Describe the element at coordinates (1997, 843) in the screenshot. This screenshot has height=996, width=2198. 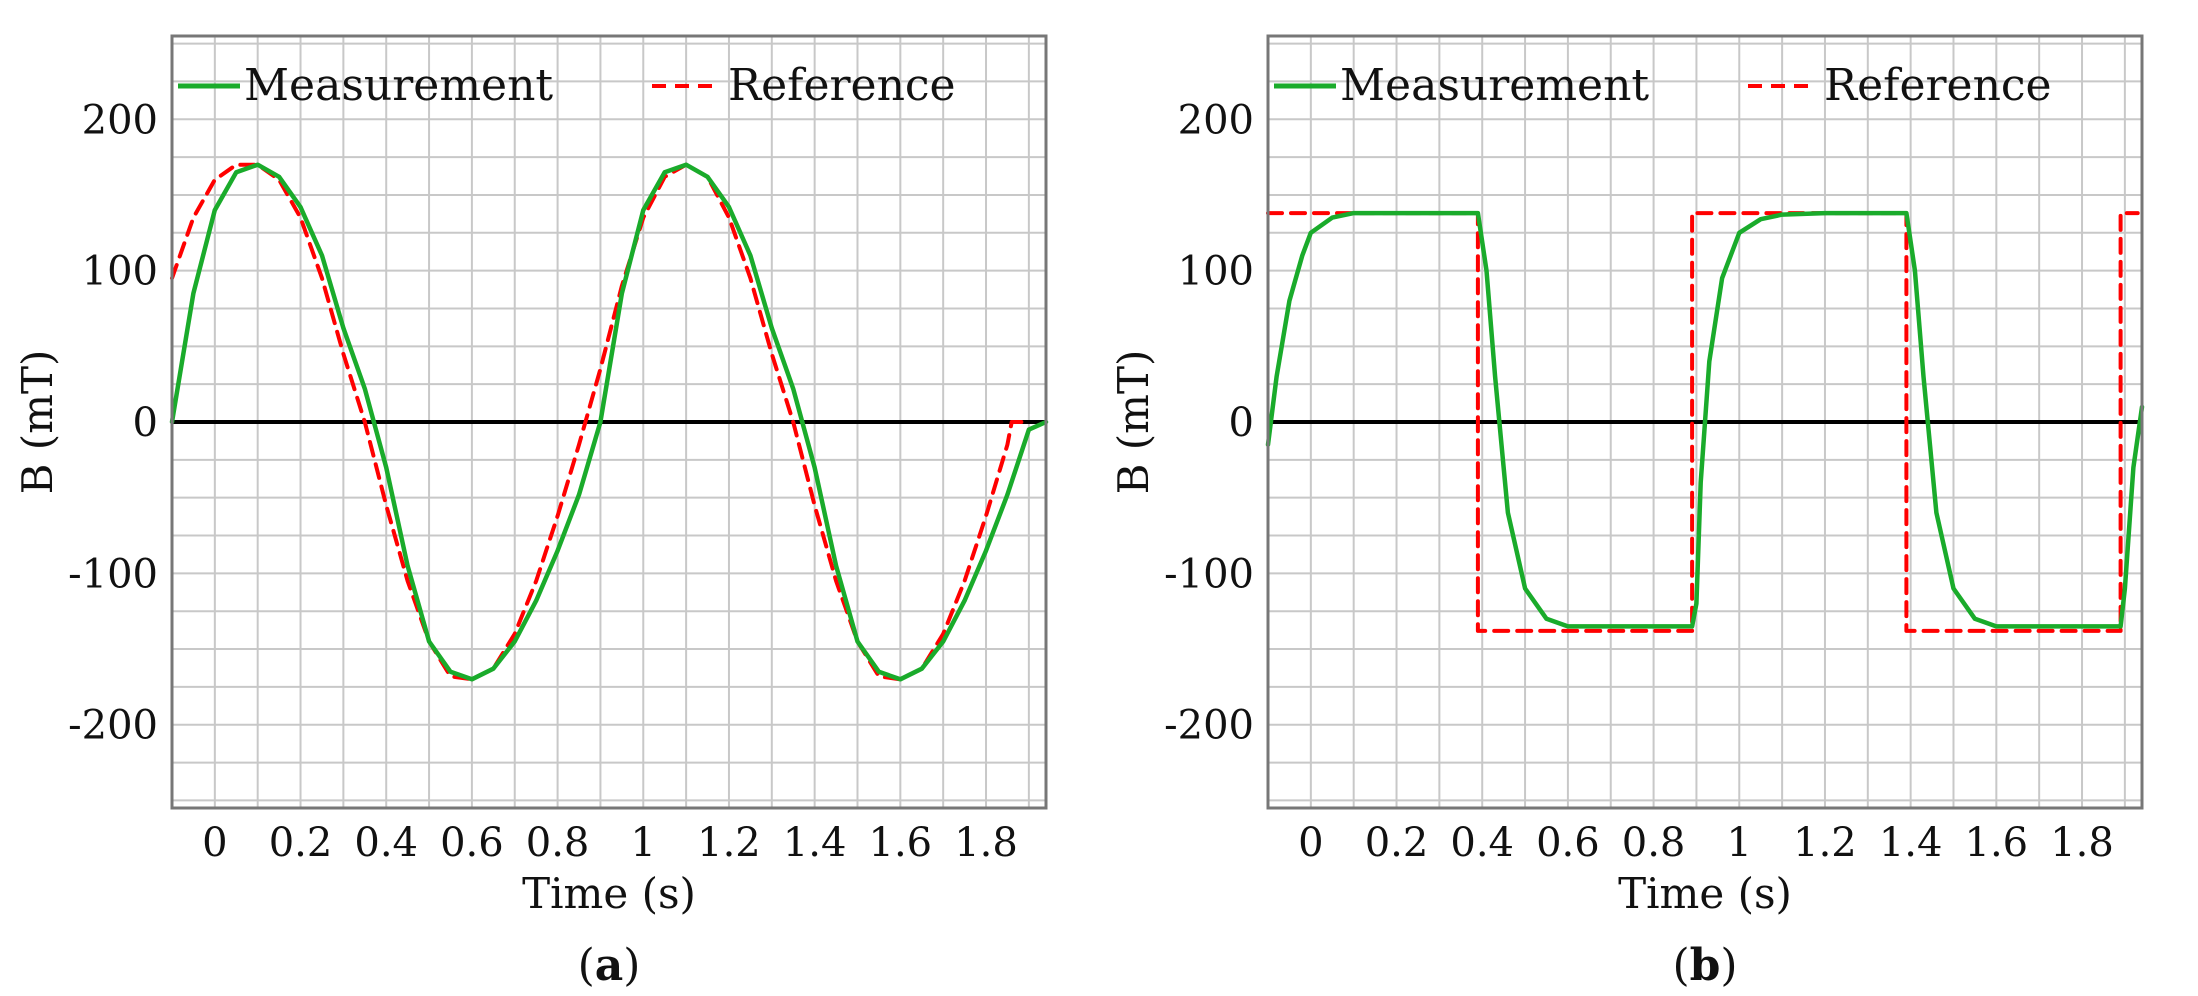
I see `panel-b-x-tick-label: 1.6` at that location.